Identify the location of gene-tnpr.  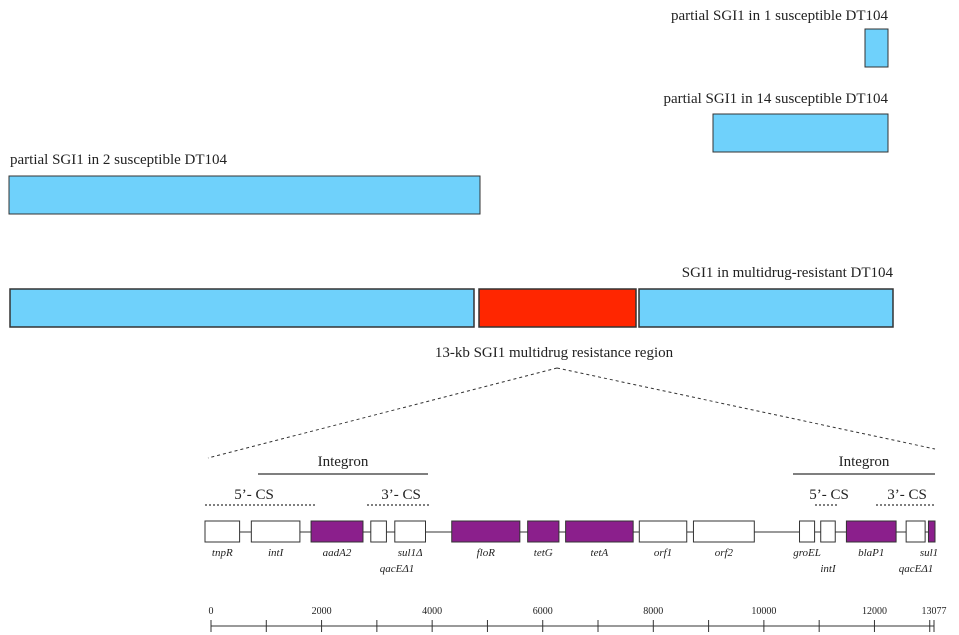
(222, 531).